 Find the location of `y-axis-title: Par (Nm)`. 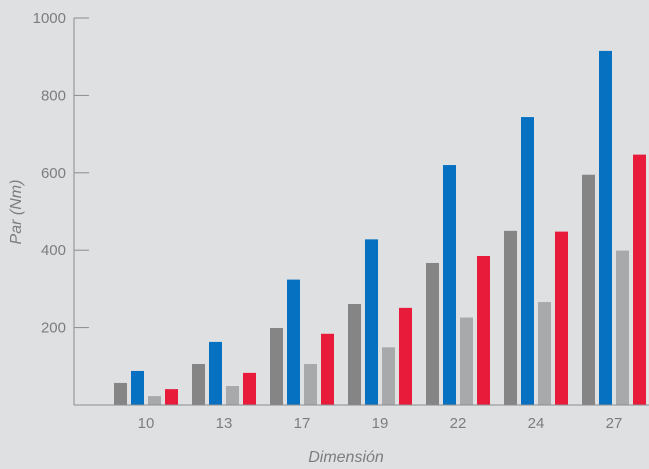

y-axis-title: Par (Nm) is located at coordinates (16, 212).